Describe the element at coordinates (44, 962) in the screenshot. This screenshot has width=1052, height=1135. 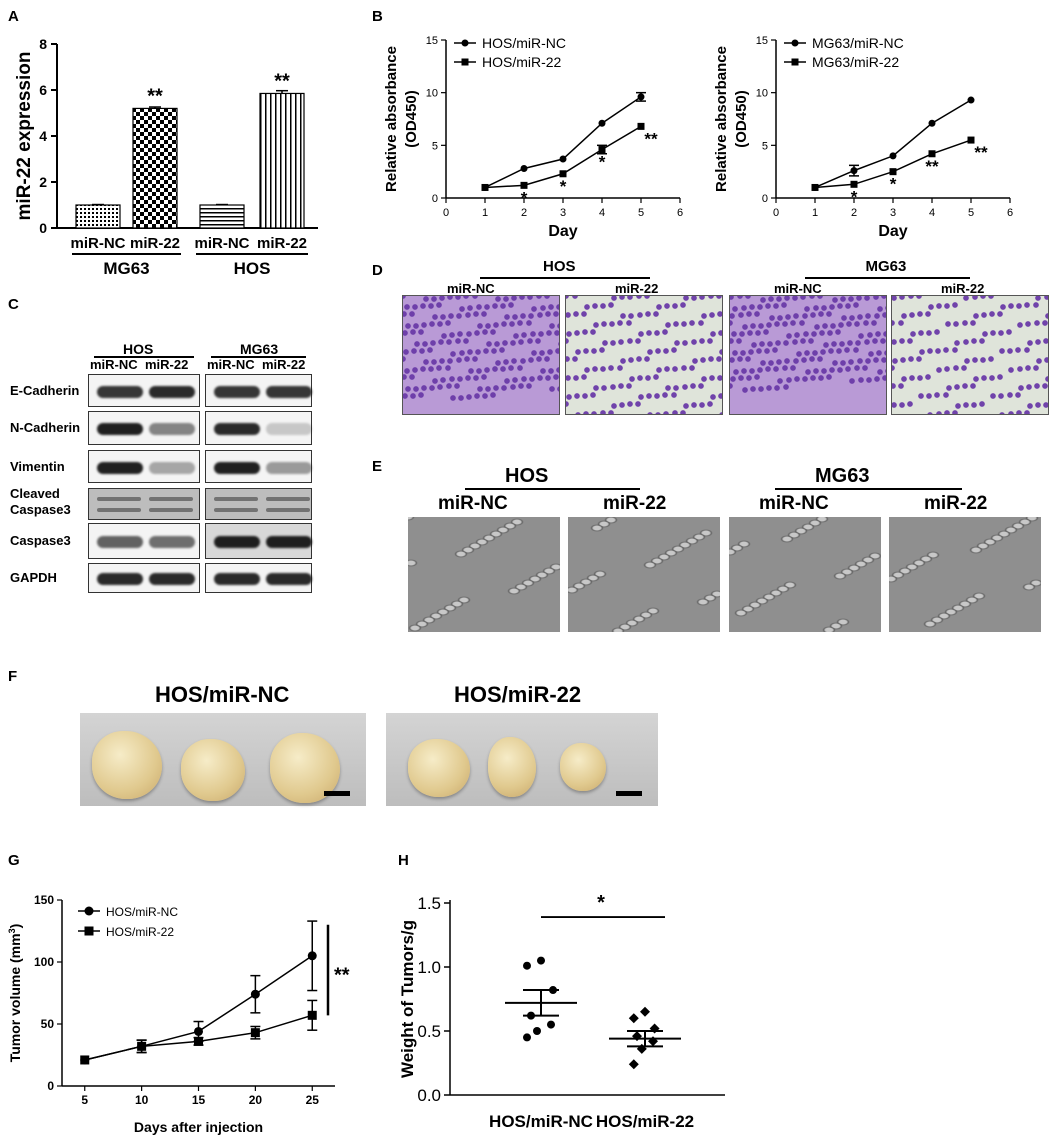
I see `y-tick-label: 100` at that location.